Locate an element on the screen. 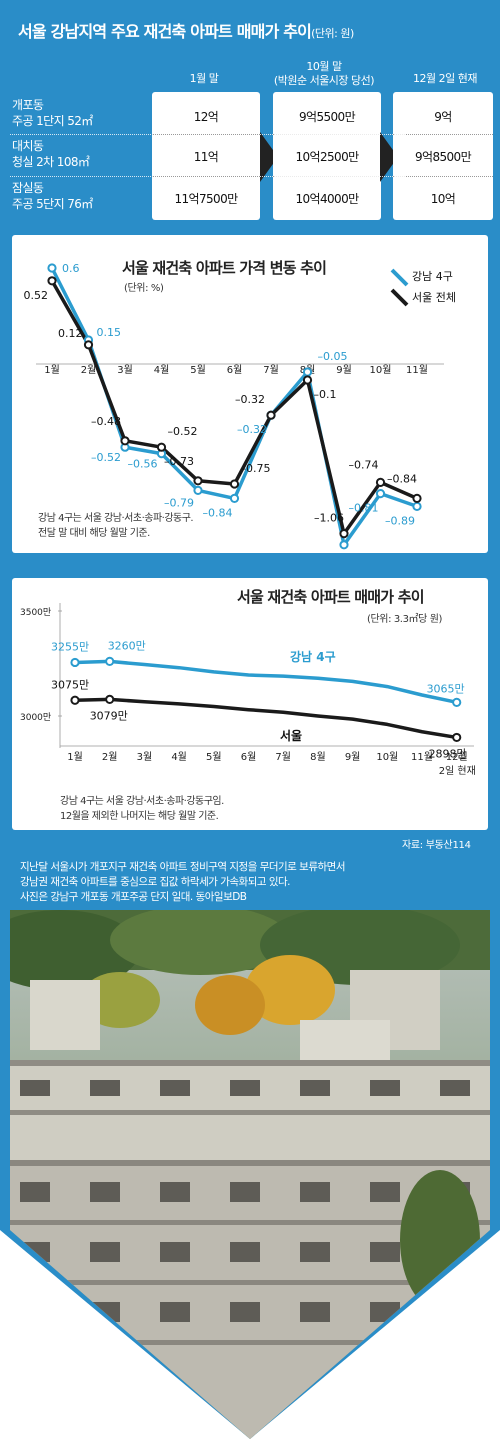 The image size is (500, 1439). cell-r2-c1: 11억 is located at coordinates (206, 157).